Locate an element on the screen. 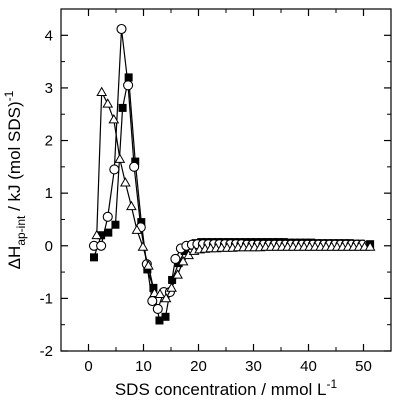 This screenshot has height=404, width=405. y-axis-title-pre: ΔH is located at coordinates (14, 258).